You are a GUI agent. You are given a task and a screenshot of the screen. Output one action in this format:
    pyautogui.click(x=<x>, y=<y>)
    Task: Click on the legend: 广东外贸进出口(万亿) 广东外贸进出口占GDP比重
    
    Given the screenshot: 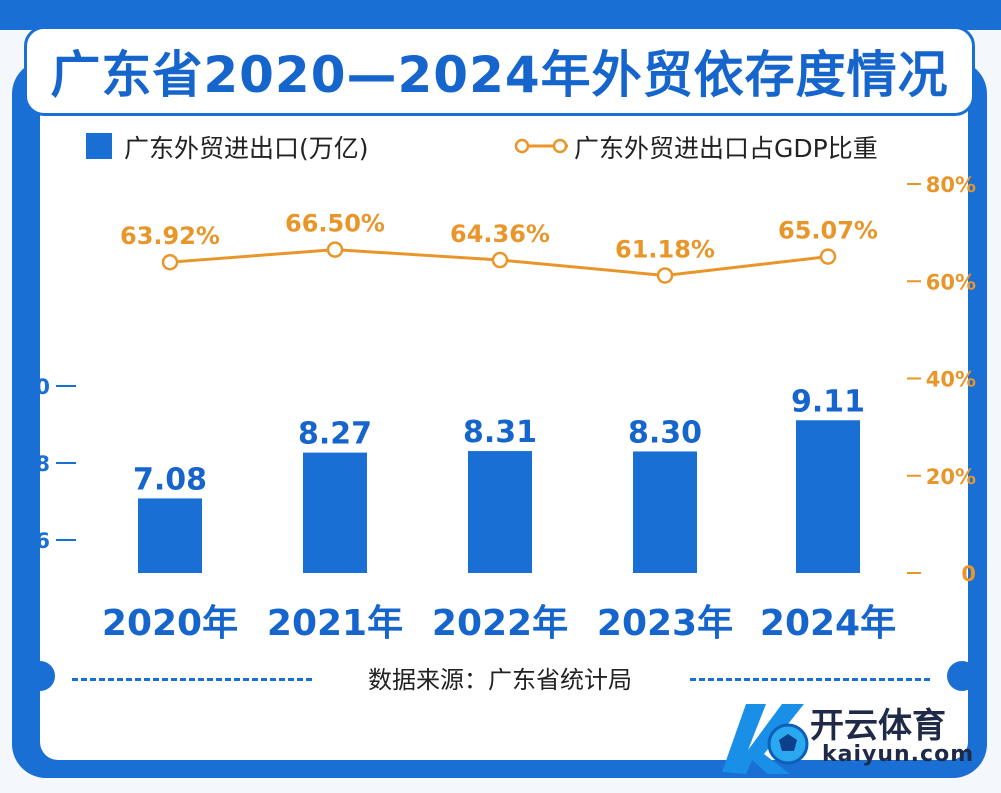 What is the action you would take?
    pyautogui.click(x=482, y=148)
    